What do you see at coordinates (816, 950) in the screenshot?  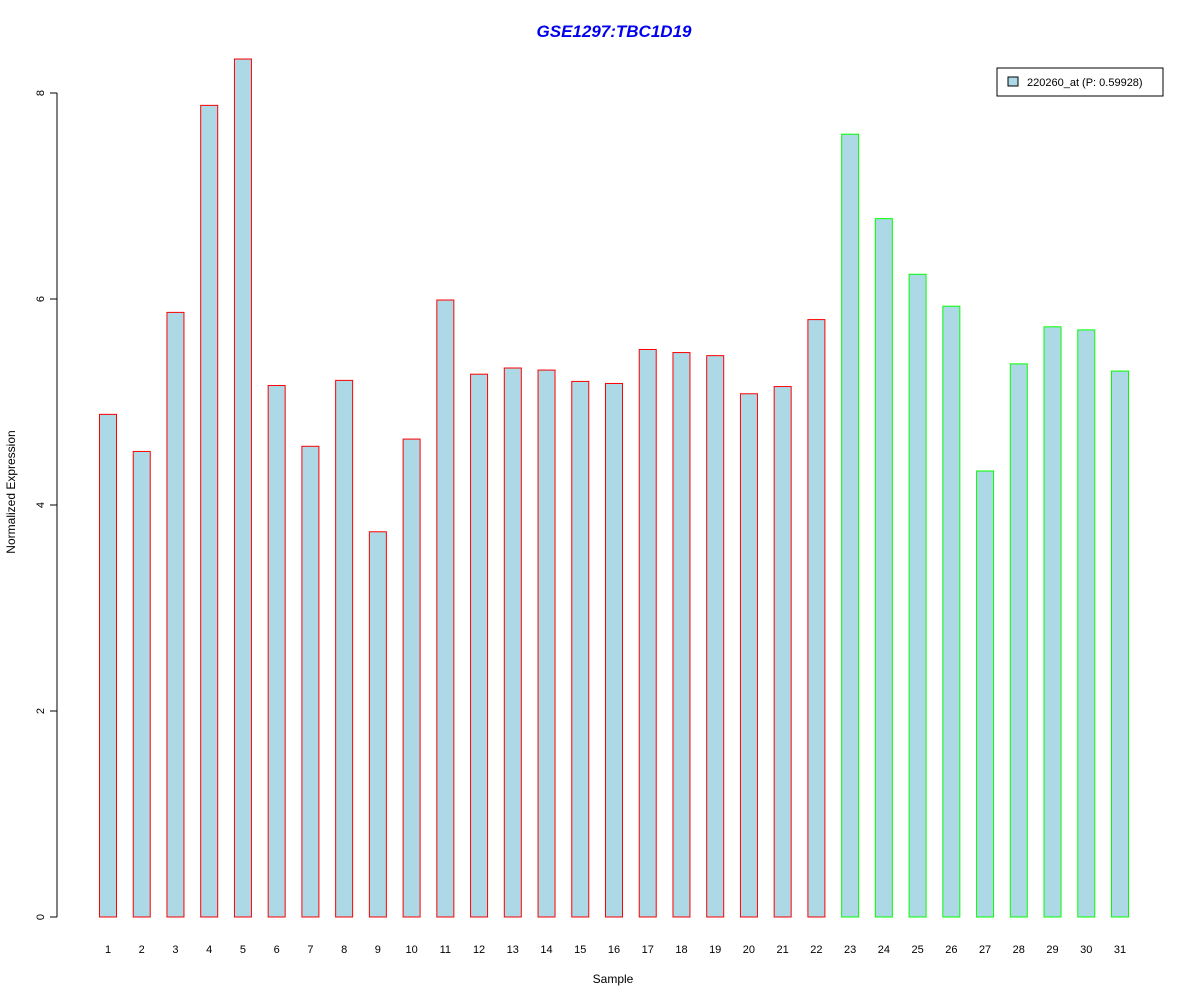 I see `x-tick-label: 22` at bounding box center [816, 950].